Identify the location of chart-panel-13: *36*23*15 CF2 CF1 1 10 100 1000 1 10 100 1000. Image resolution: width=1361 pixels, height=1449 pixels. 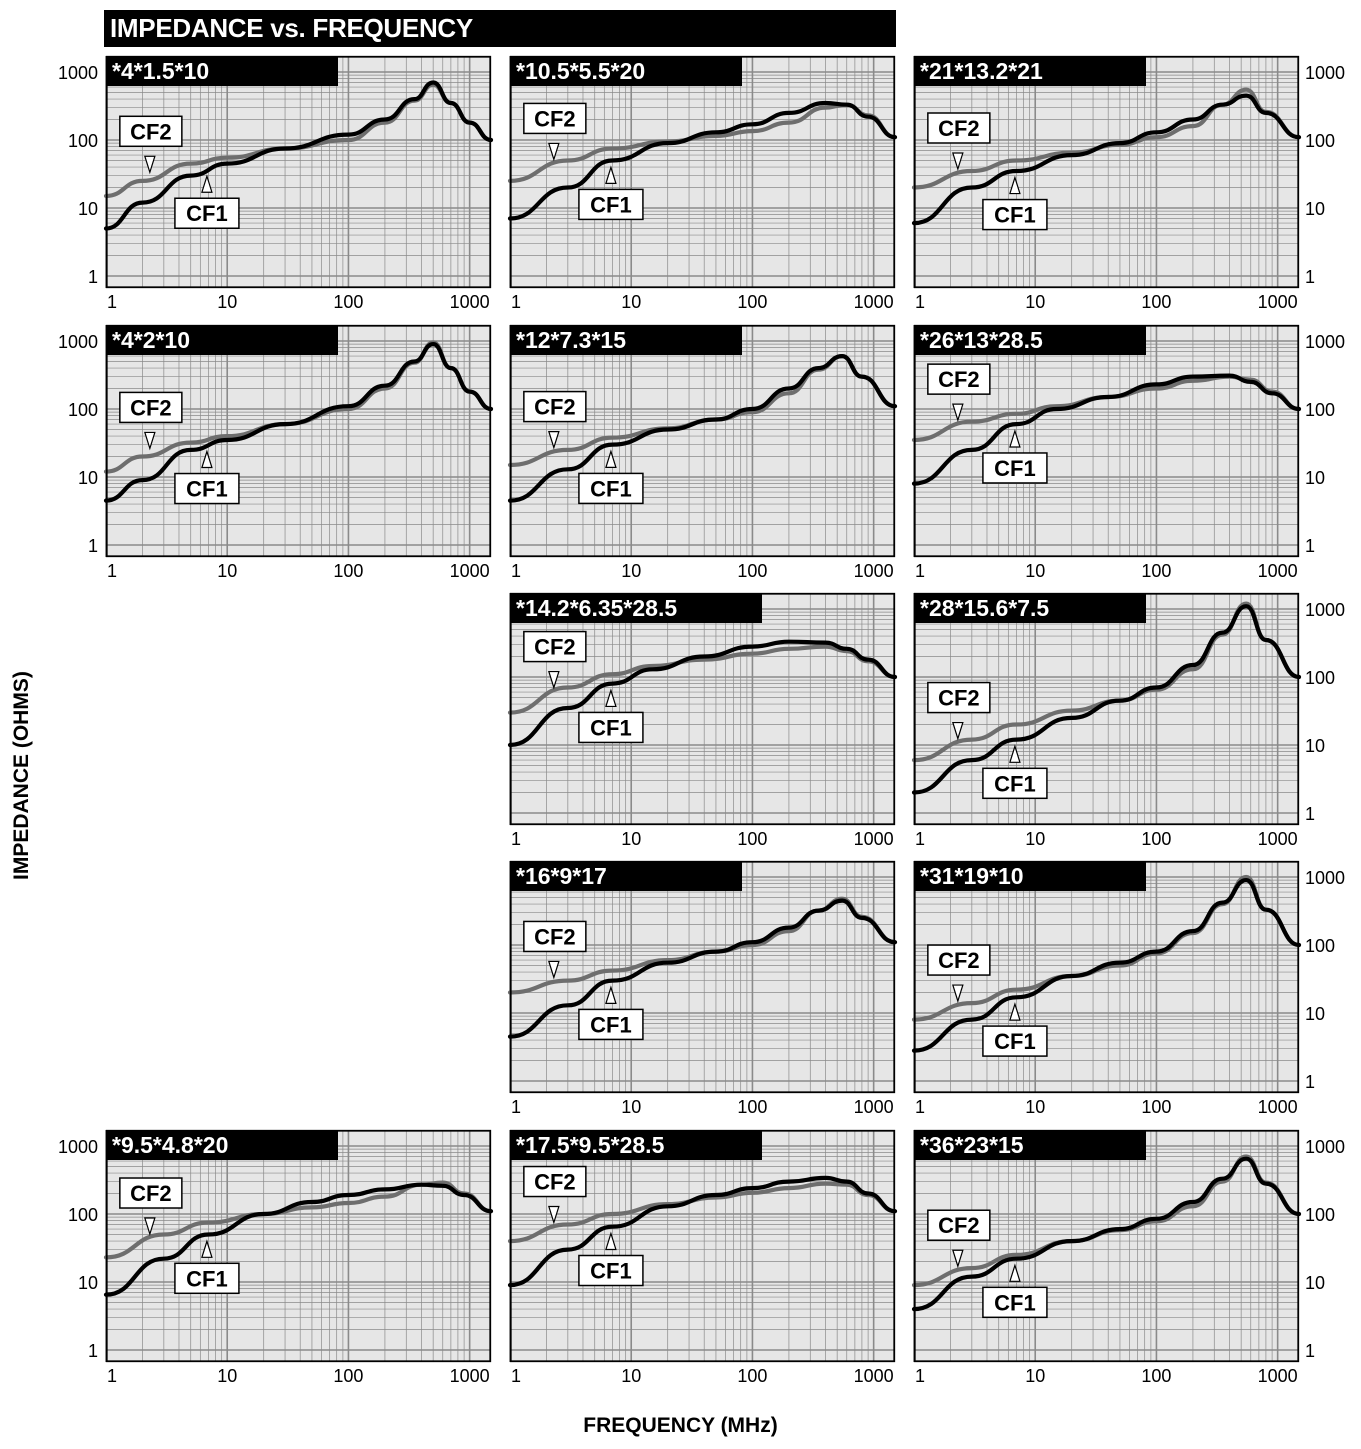
(1128, 1257).